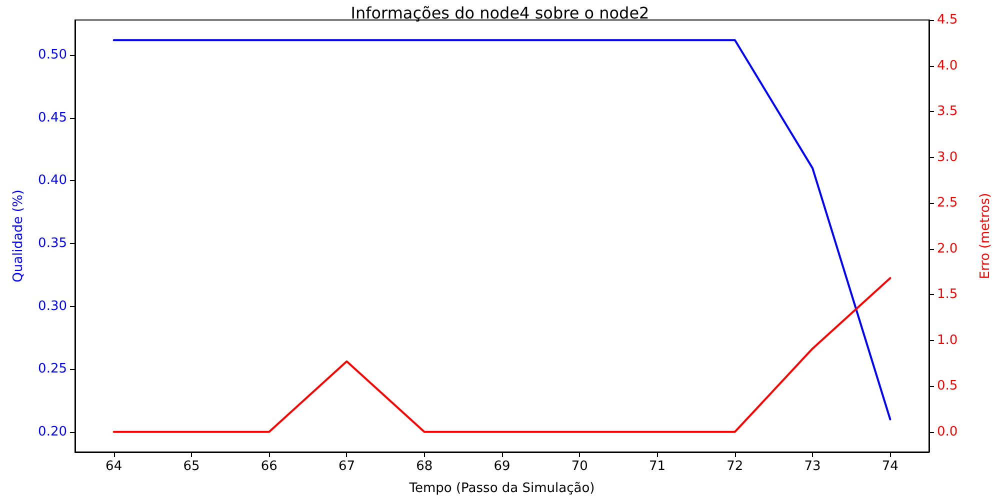 Image resolution: width=1000 pixels, height=500 pixels. What do you see at coordinates (985, 236) in the screenshot?
I see `y2-axis-title: Erro (metros)` at bounding box center [985, 236].